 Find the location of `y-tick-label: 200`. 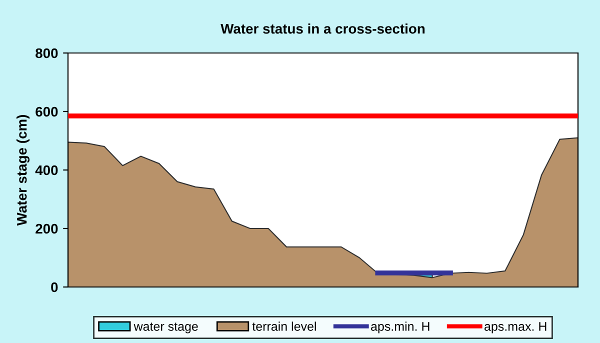

y-tick-label: 200 is located at coordinates (47, 229).